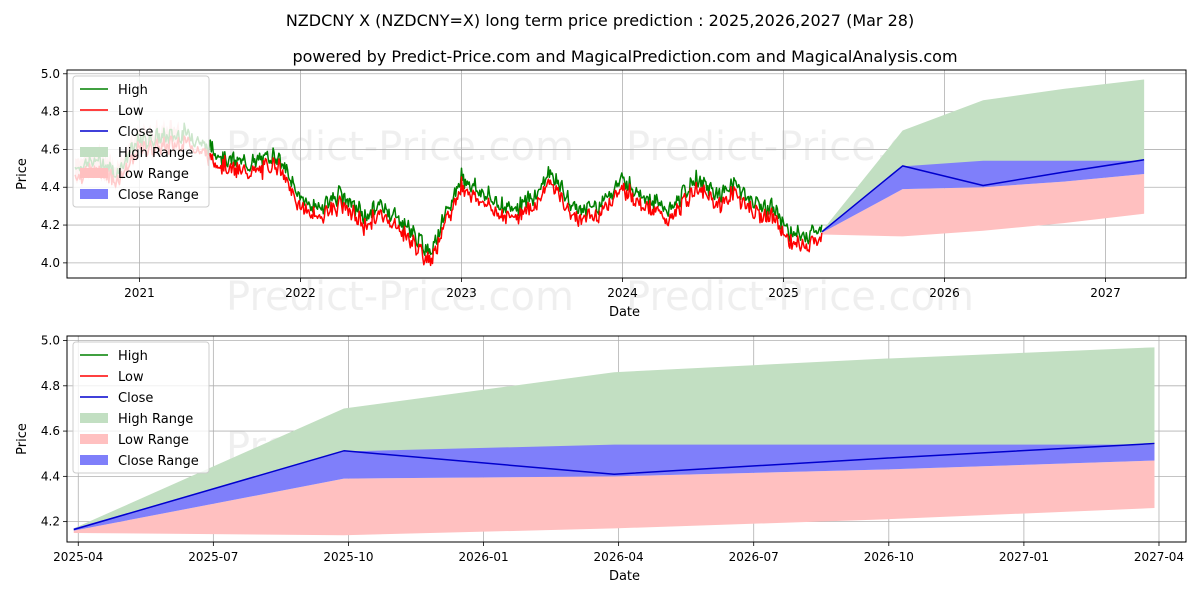 The height and width of the screenshot is (600, 1200). Describe the element at coordinates (461, 293) in the screenshot. I see `x-tick-label: 2023` at that location.